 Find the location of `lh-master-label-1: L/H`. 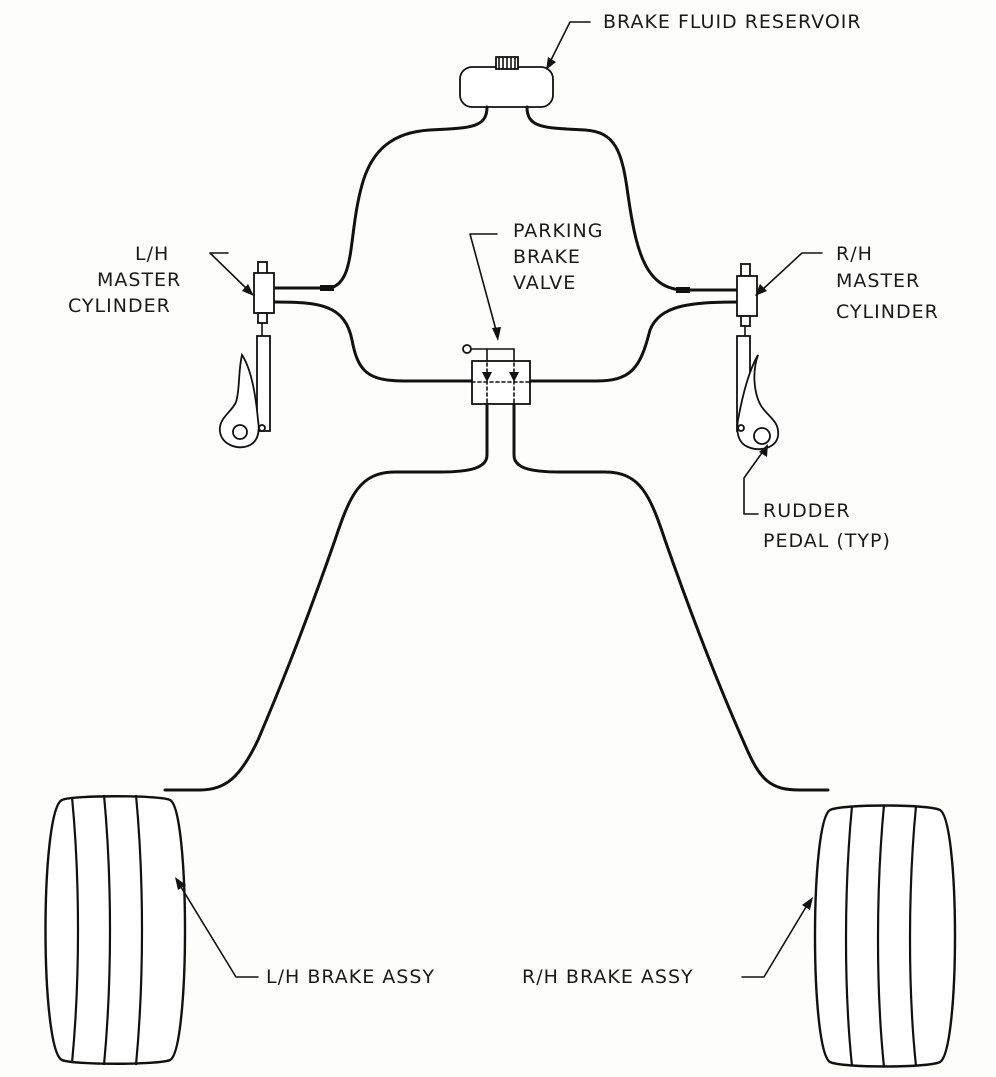

lh-master-label-1: L/H is located at coordinates (152, 254).